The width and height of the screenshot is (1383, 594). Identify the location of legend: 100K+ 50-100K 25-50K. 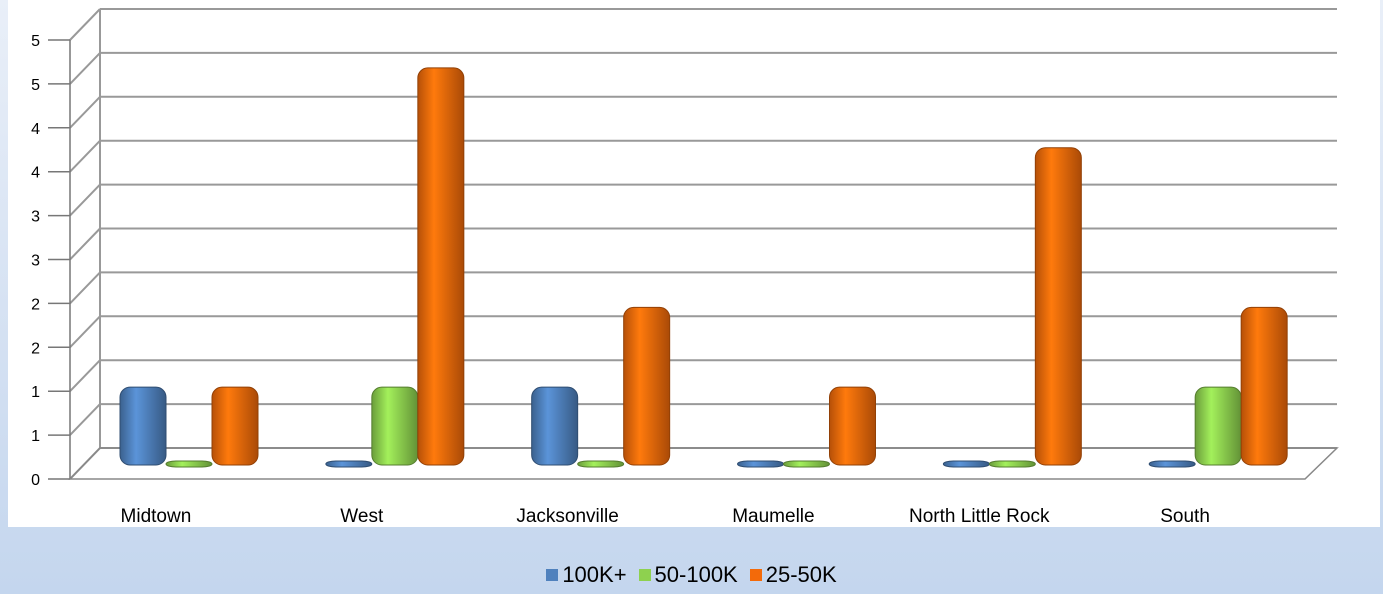
(691, 575).